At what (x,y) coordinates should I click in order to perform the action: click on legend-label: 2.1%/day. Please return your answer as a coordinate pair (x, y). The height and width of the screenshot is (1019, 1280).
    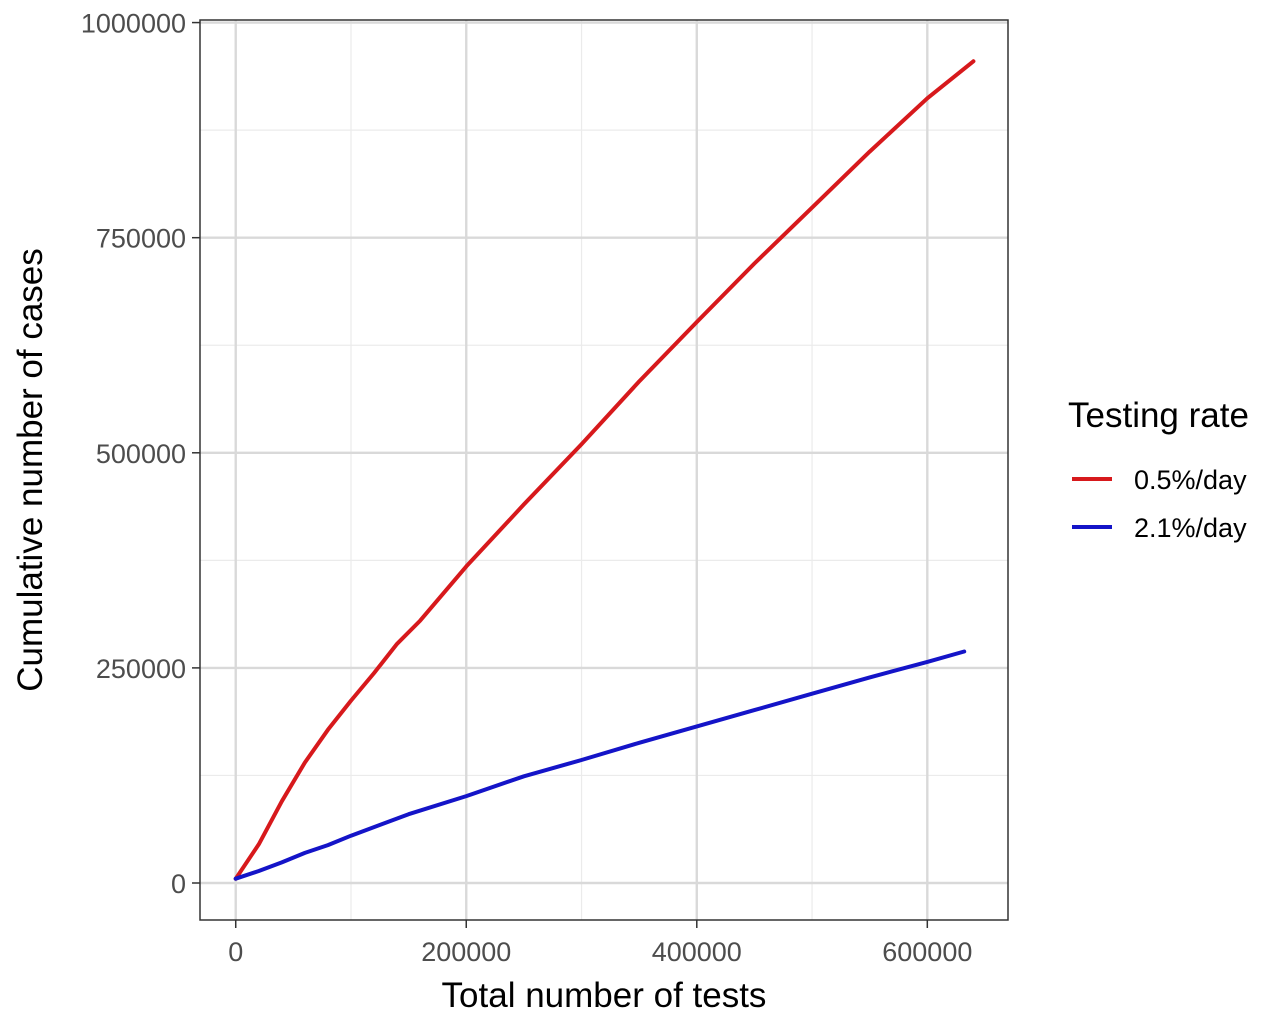
    Looking at the image, I should click on (1190, 528).